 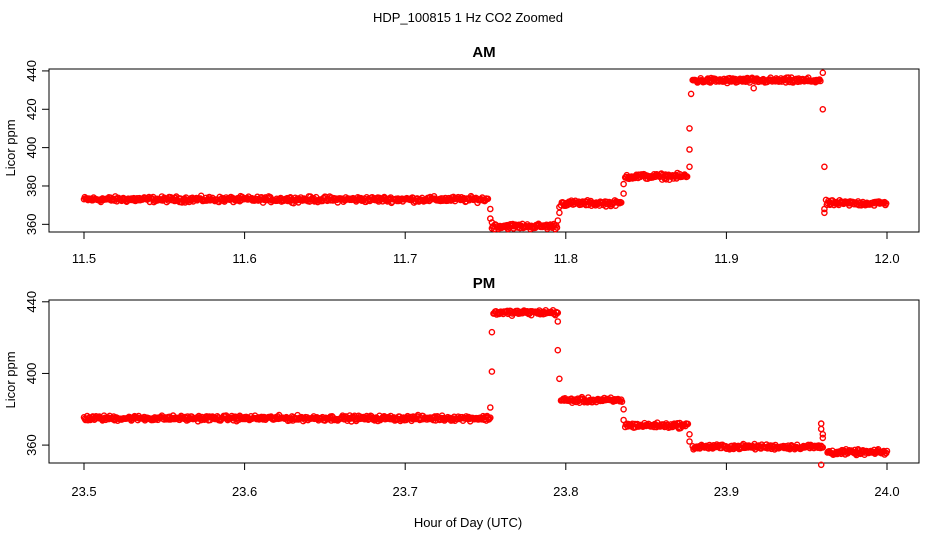 I want to click on am-y-tick-label: 380, so click(x=31, y=186).